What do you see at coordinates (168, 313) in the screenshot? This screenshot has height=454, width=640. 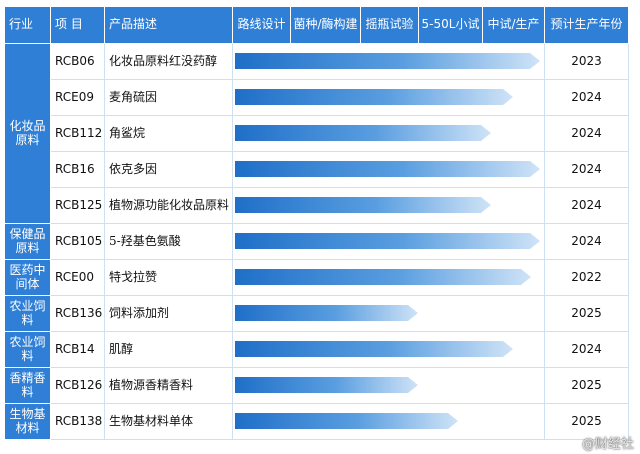 I see `product-description: 饲料添加剂` at bounding box center [168, 313].